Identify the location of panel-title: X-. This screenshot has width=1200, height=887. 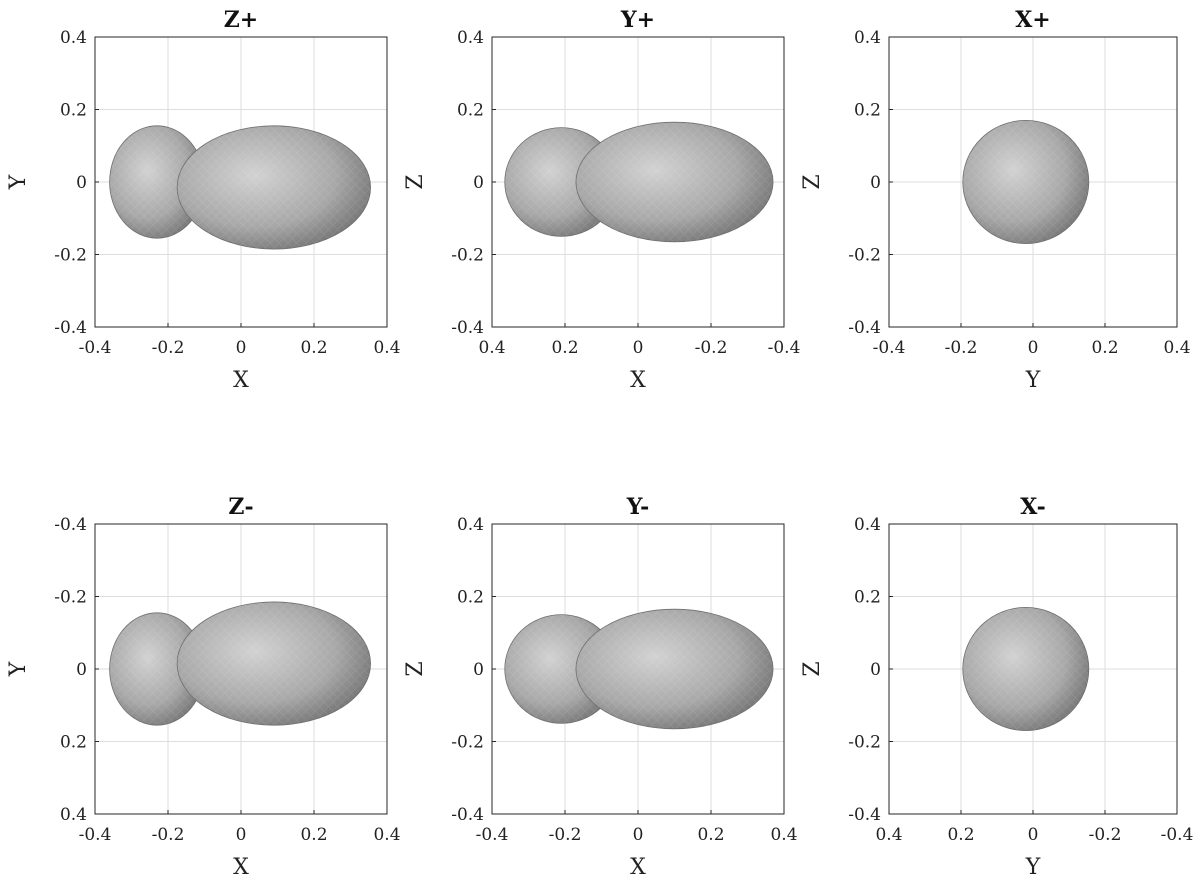
(1032, 507).